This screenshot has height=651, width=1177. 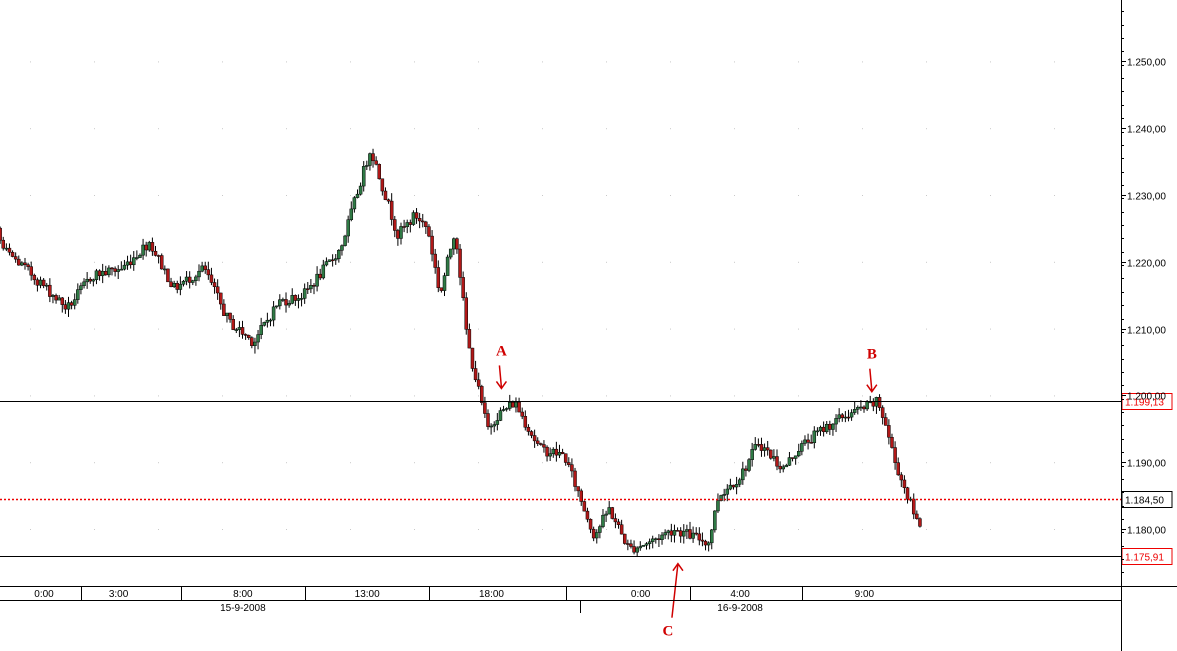 I want to click on annotations: A B C, so click(x=686, y=491).